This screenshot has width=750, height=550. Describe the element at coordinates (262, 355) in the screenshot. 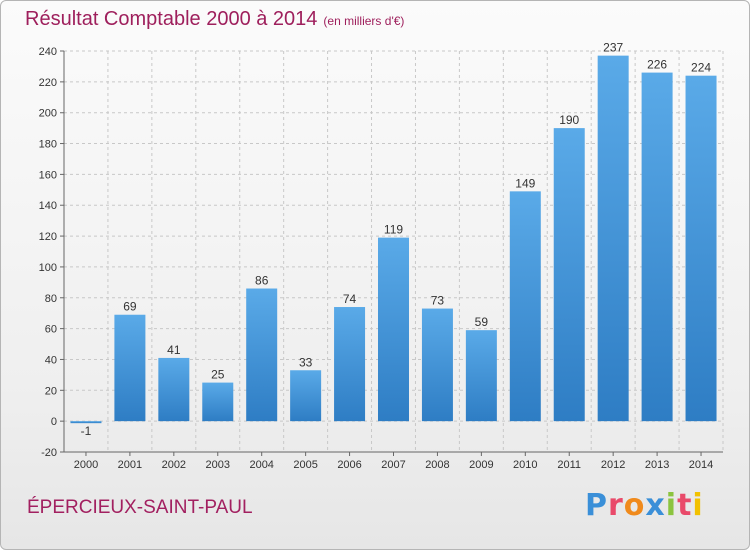

I see `bar-2004` at that location.